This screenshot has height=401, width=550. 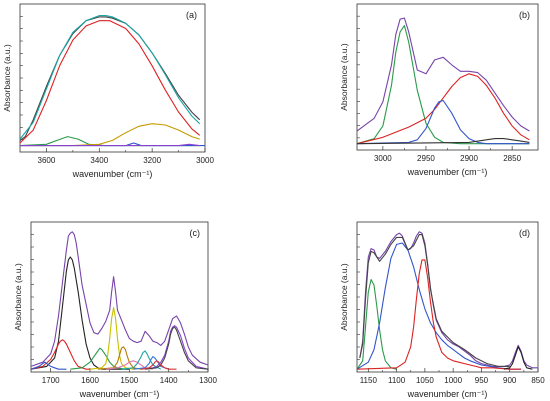 What do you see at coordinates (90, 380) in the screenshot?
I see `x-tick-label: 1600` at bounding box center [90, 380].